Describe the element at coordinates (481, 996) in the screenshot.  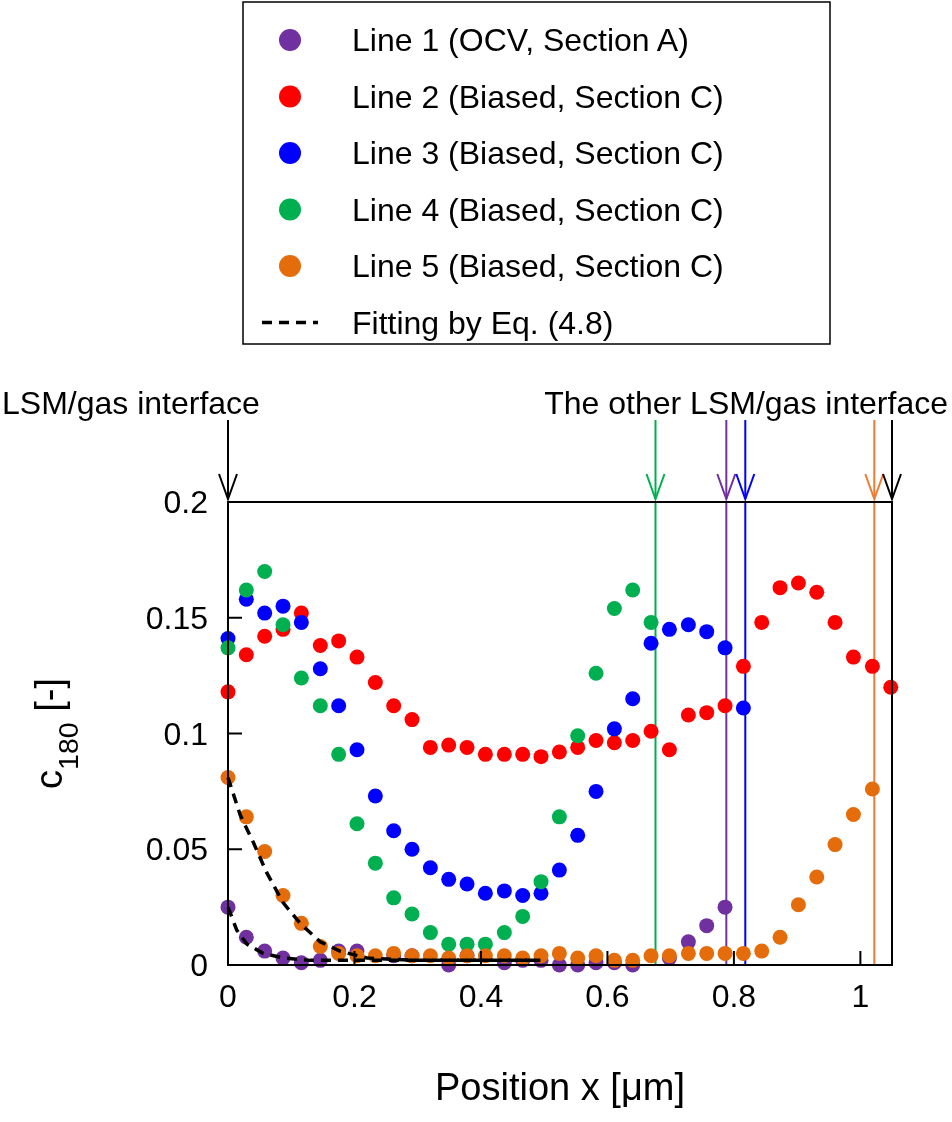
I see `x-tick-label: 0.4` at that location.